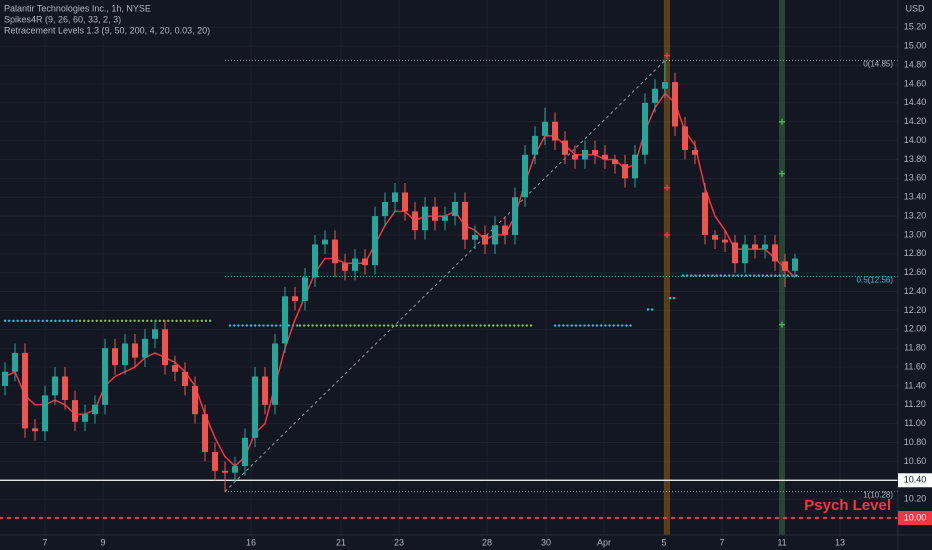 The height and width of the screenshot is (550, 932). What do you see at coordinates (840, 542) in the screenshot?
I see `x-tick-label: 13` at bounding box center [840, 542].